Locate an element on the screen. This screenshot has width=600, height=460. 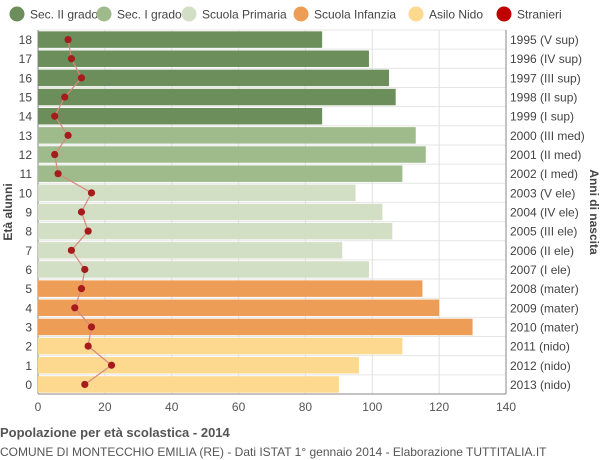
legend-label: Asilo Nido is located at coordinates (456, 15).